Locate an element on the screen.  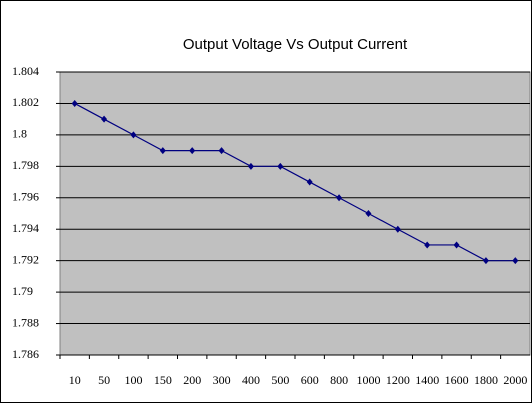
x-tick-label: 100 is located at coordinates (133, 380).